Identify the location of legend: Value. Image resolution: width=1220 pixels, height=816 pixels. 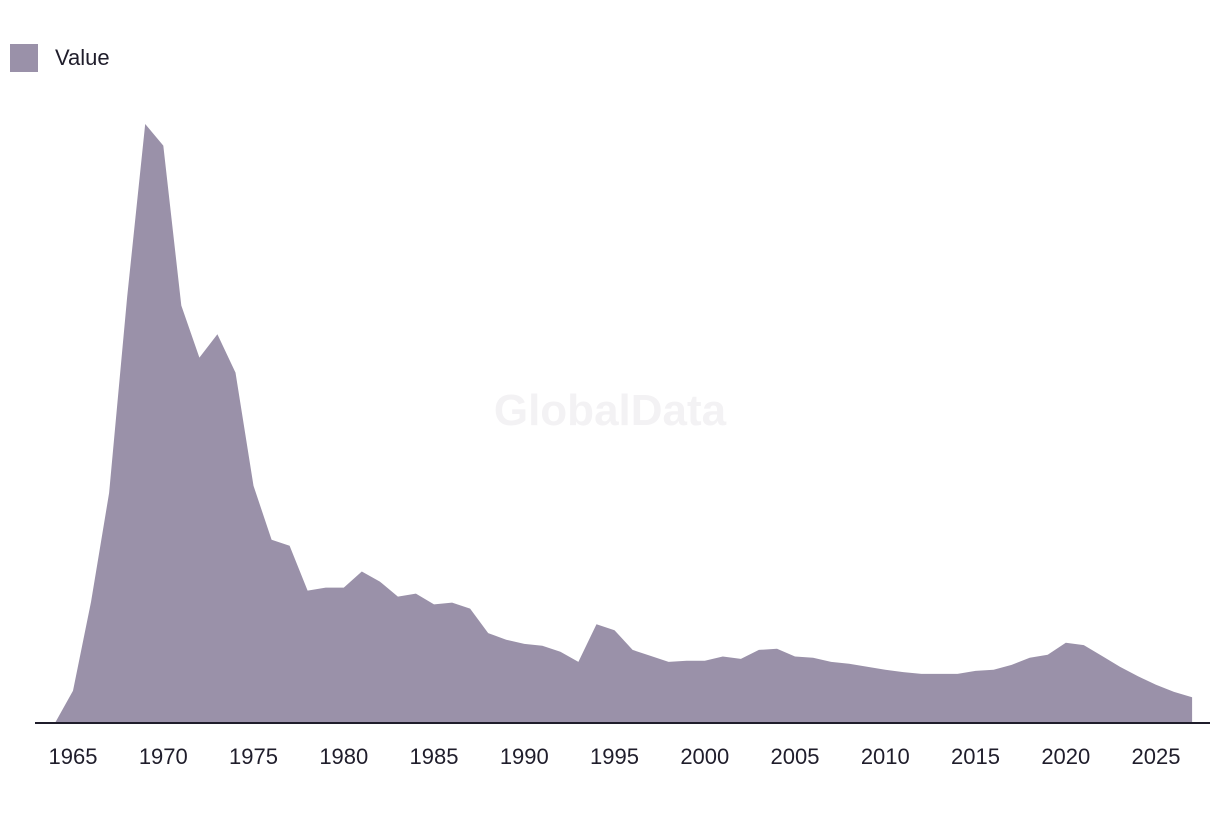
(60, 58).